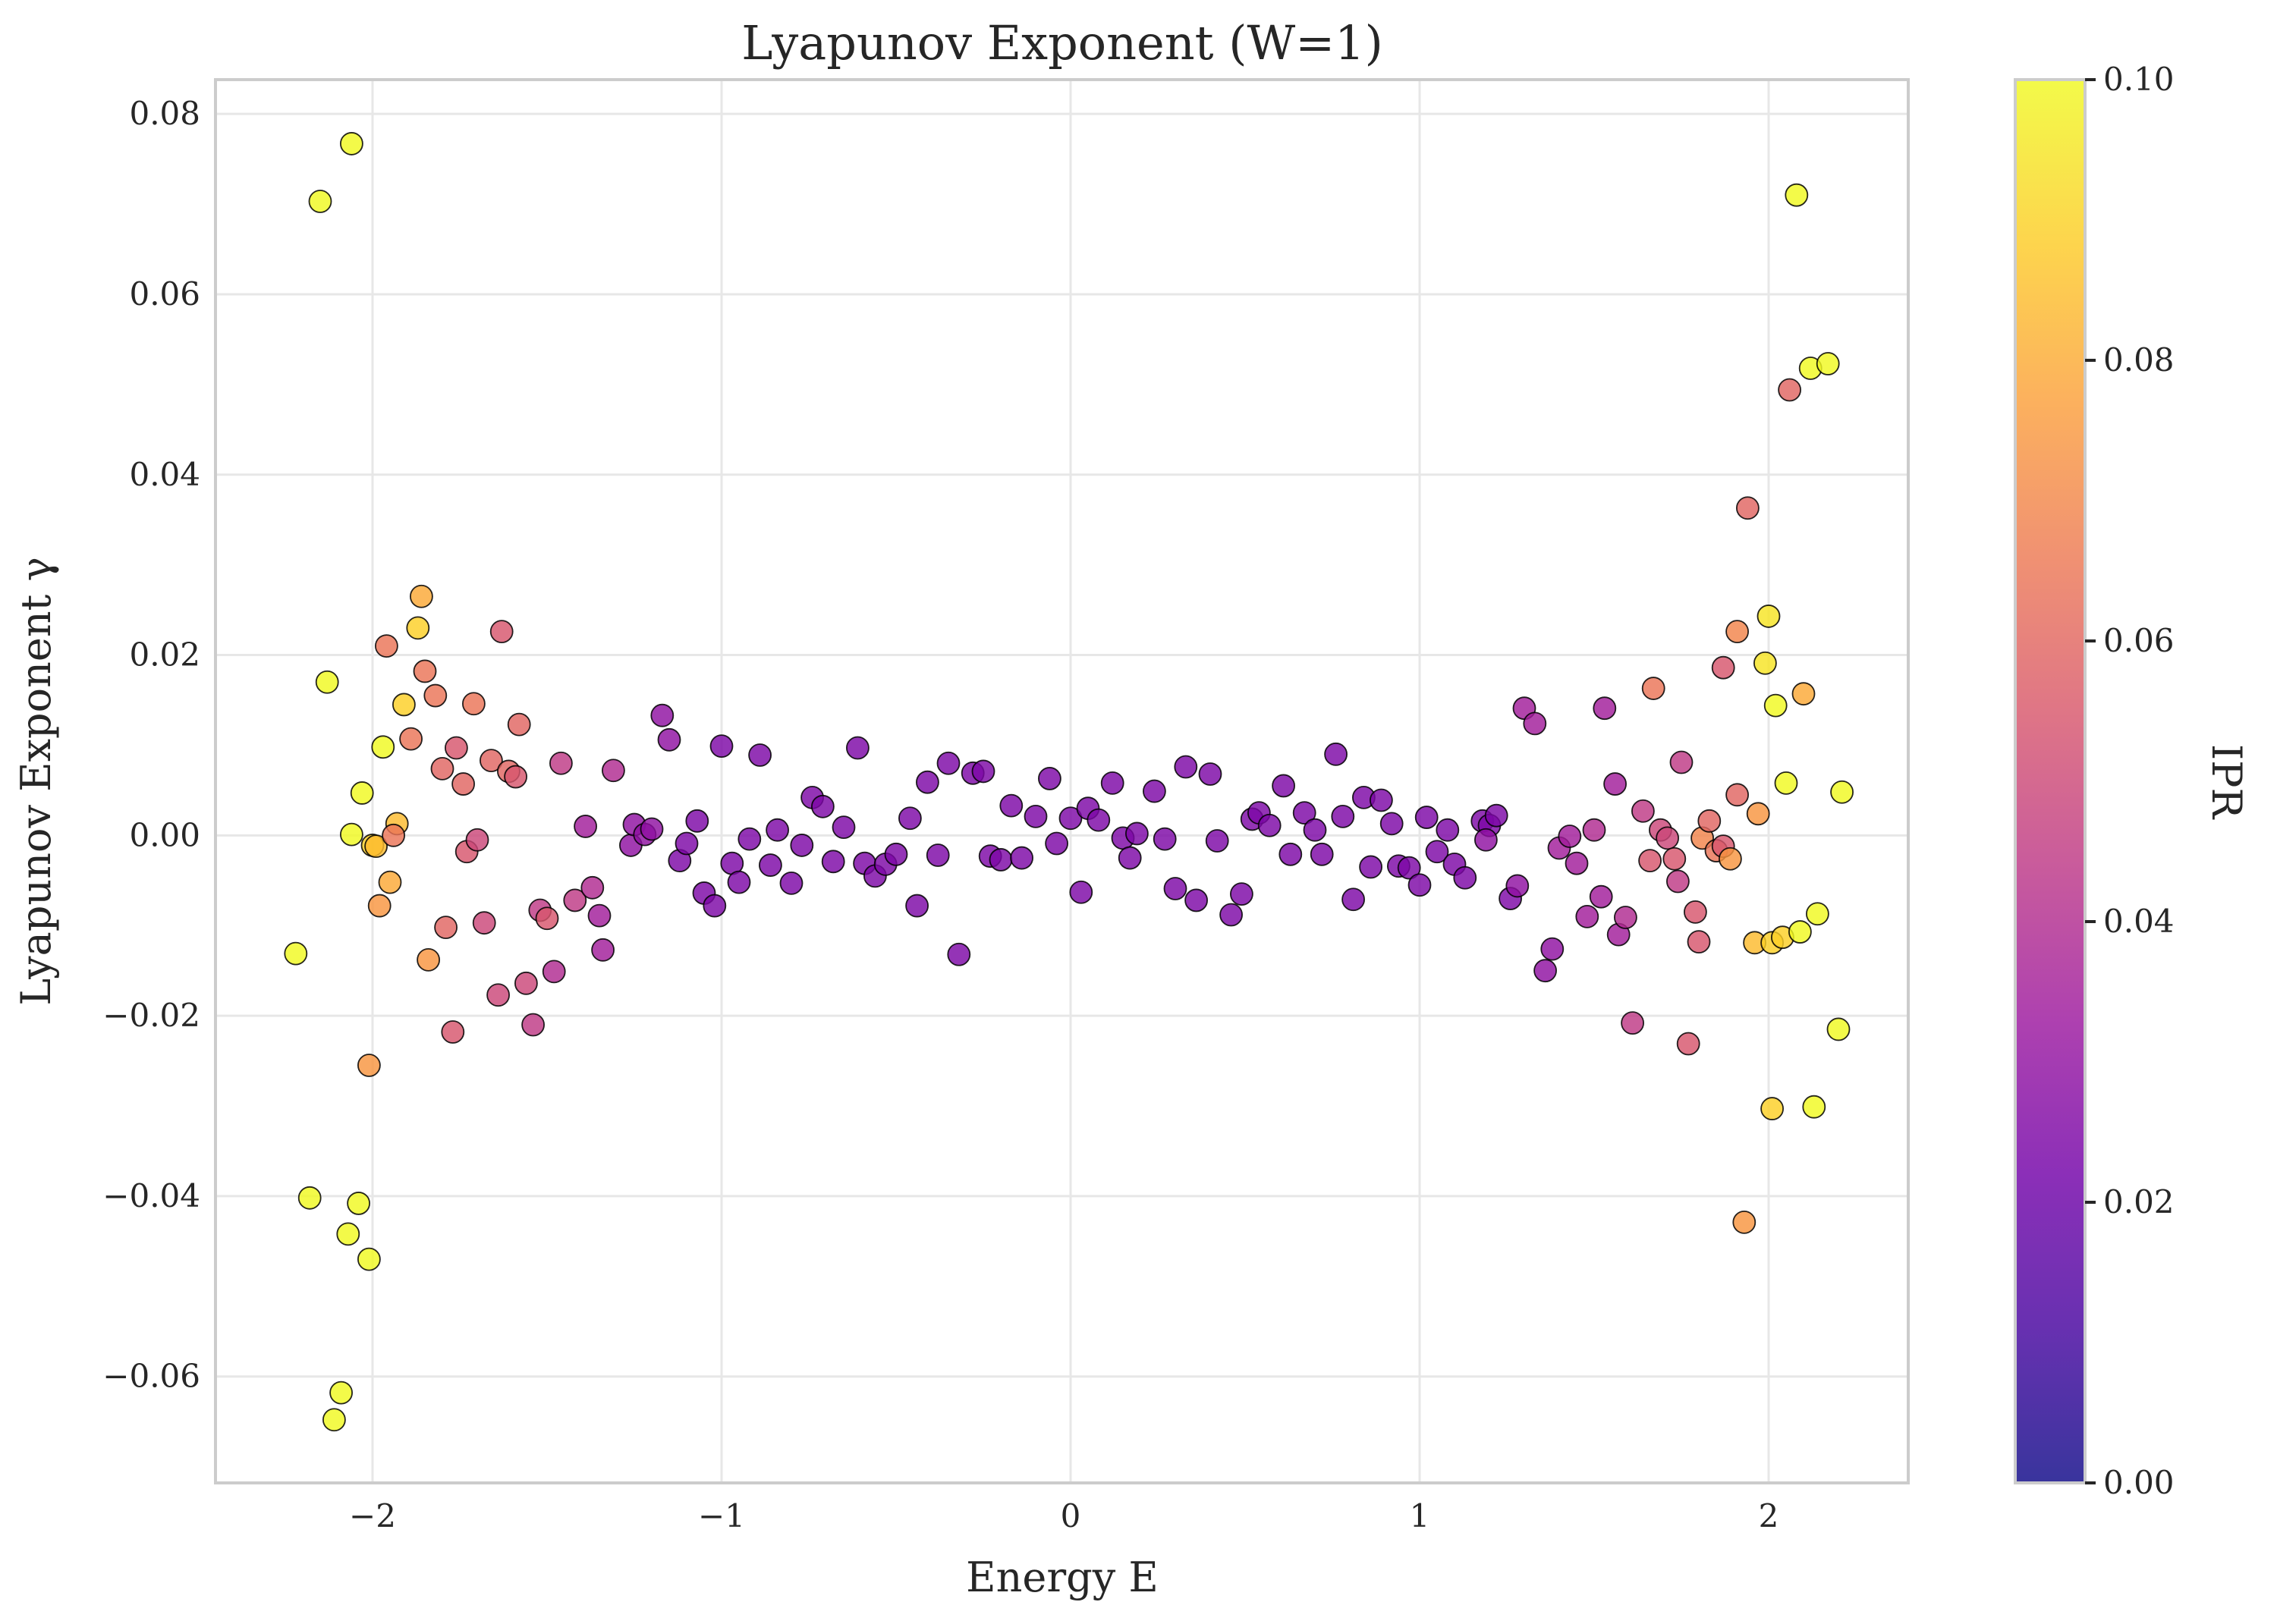 The height and width of the screenshot is (1624, 2277). Describe the element at coordinates (2139, 360) in the screenshot. I see `colorbar-tick-label: 0.08` at that location.